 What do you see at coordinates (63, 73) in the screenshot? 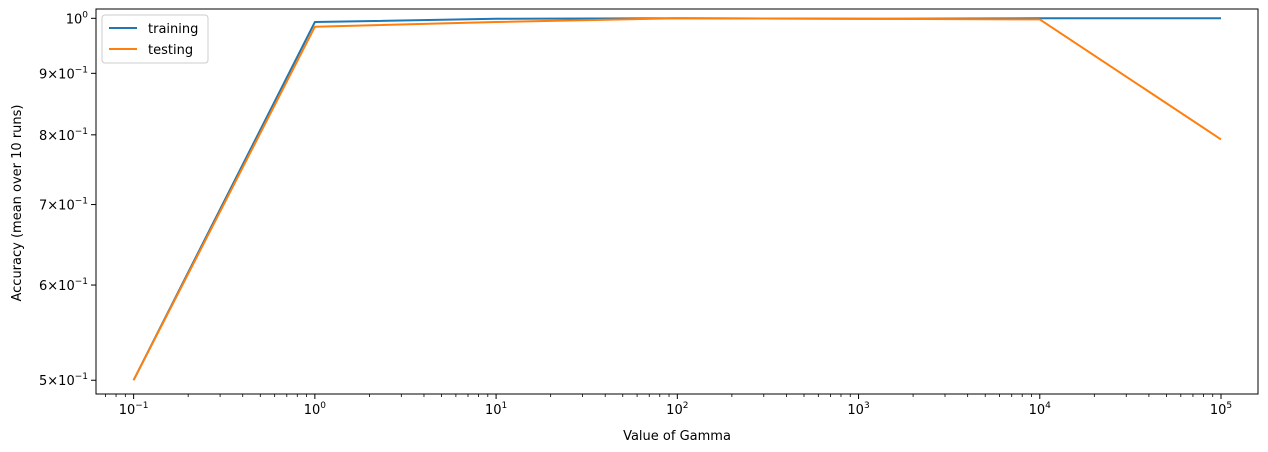
I see `y-tick-label: 9×10⁻¹` at bounding box center [63, 73].